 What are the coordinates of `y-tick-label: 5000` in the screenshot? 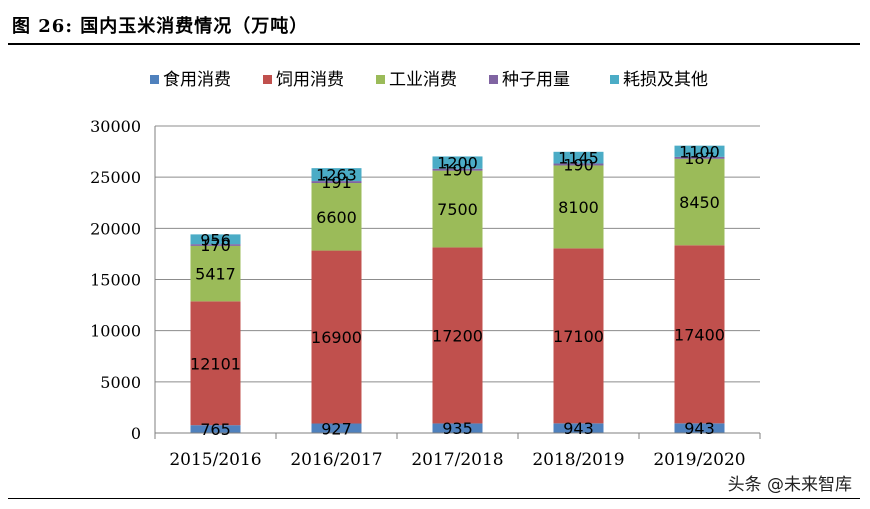 It's located at (120, 382).